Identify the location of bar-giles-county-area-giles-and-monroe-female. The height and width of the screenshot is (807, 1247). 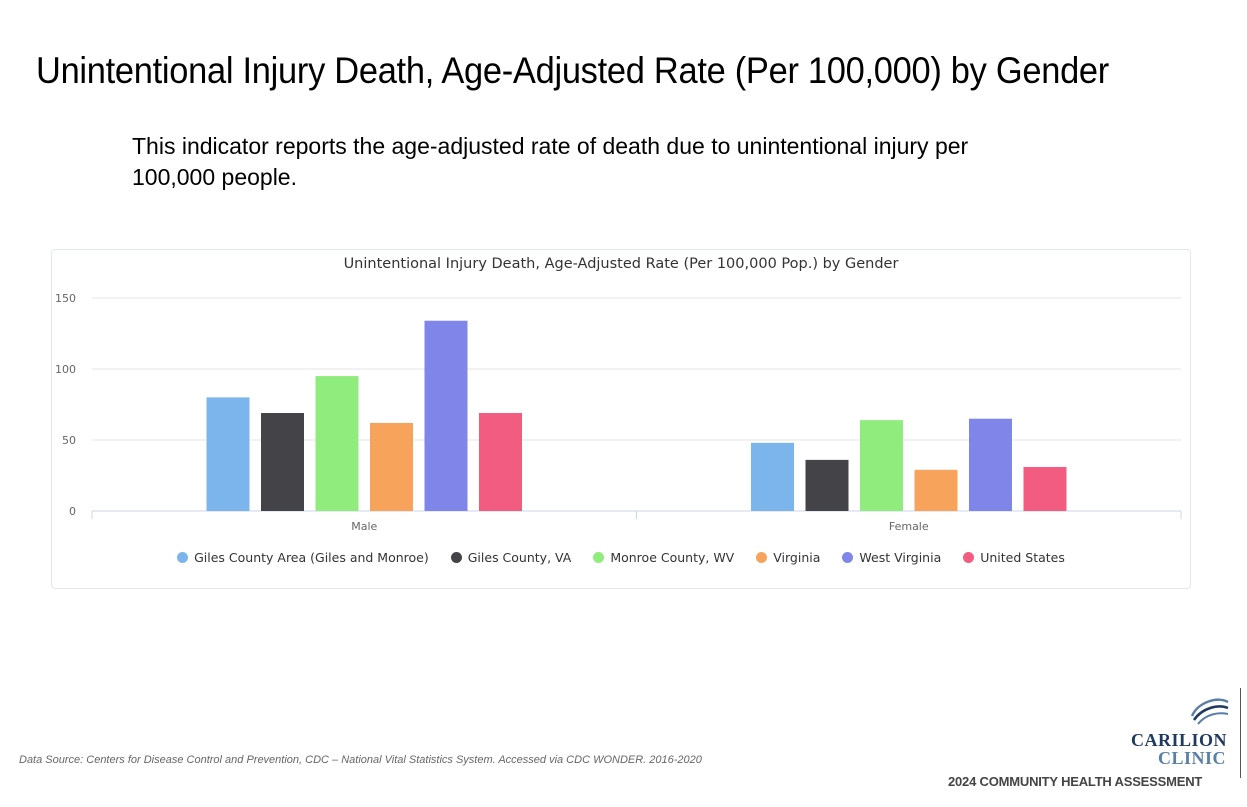
(772, 476).